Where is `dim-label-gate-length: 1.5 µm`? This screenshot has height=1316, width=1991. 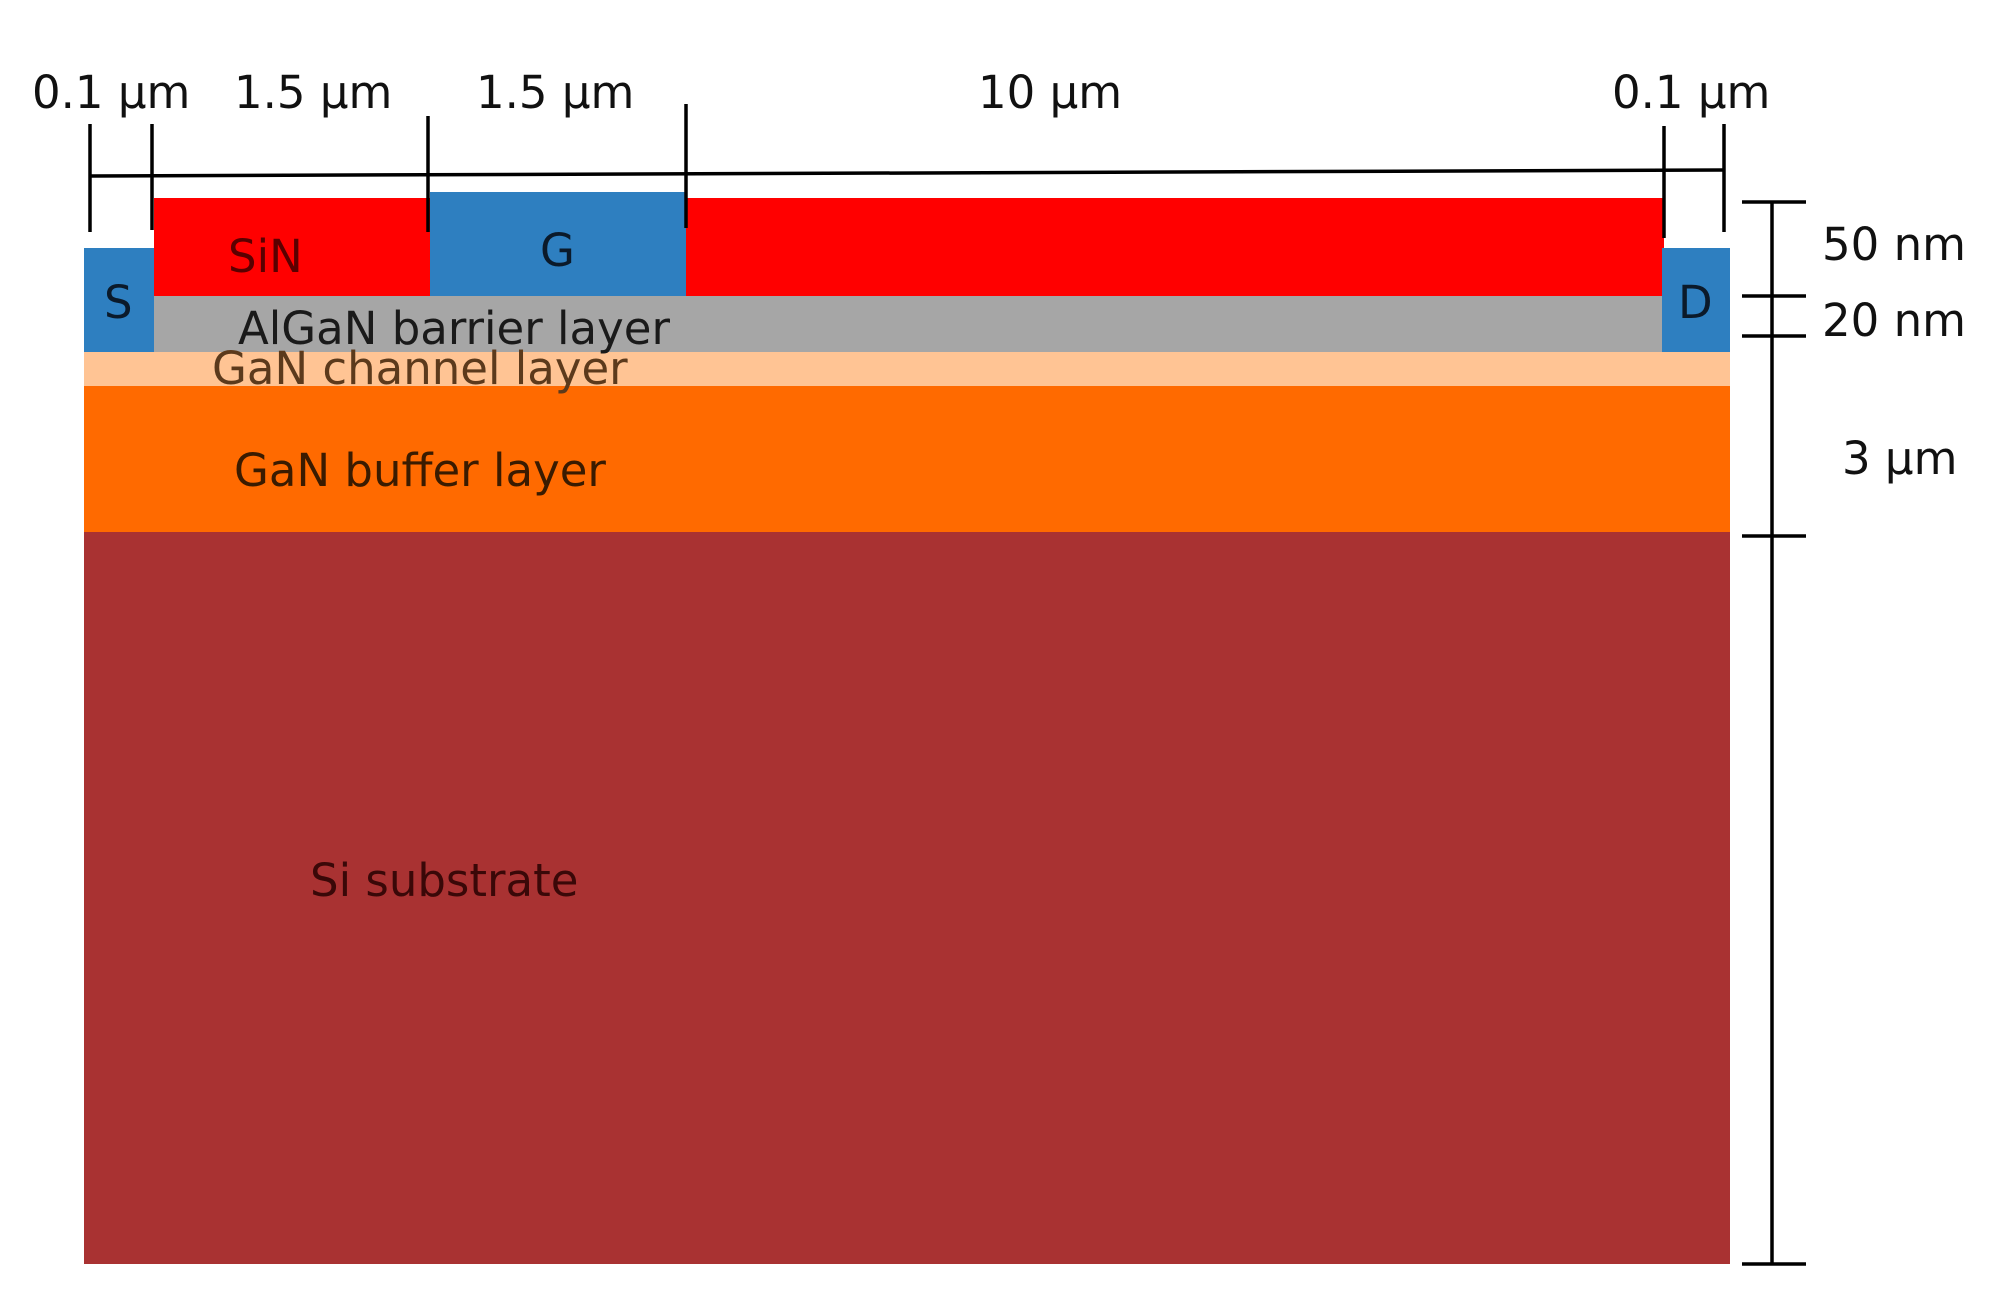
dim-label-gate-length: 1.5 µm is located at coordinates (555, 92).